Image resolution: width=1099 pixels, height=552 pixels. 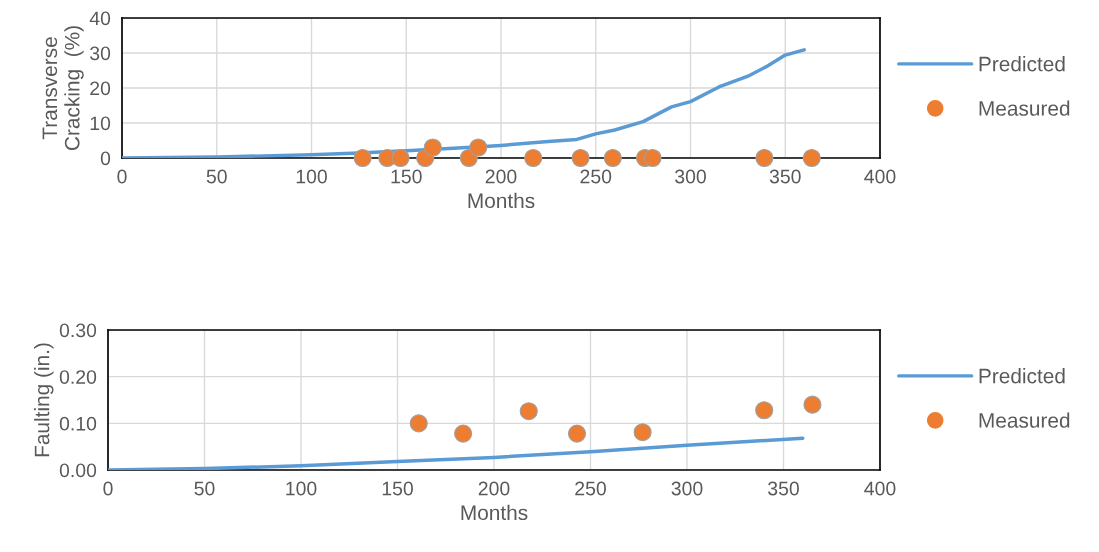 What do you see at coordinates (456, 453) in the screenshot?
I see `line-series` at bounding box center [456, 453].